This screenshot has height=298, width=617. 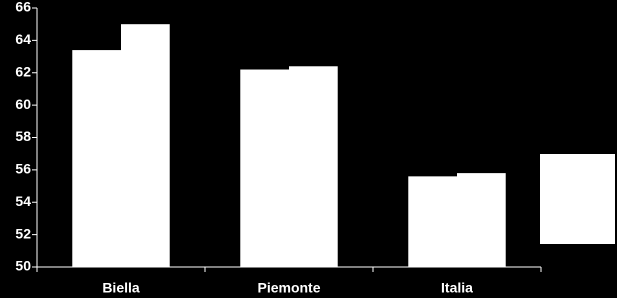 What do you see at coordinates (23, 266) in the screenshot?
I see `y-tick-label: 50` at bounding box center [23, 266].